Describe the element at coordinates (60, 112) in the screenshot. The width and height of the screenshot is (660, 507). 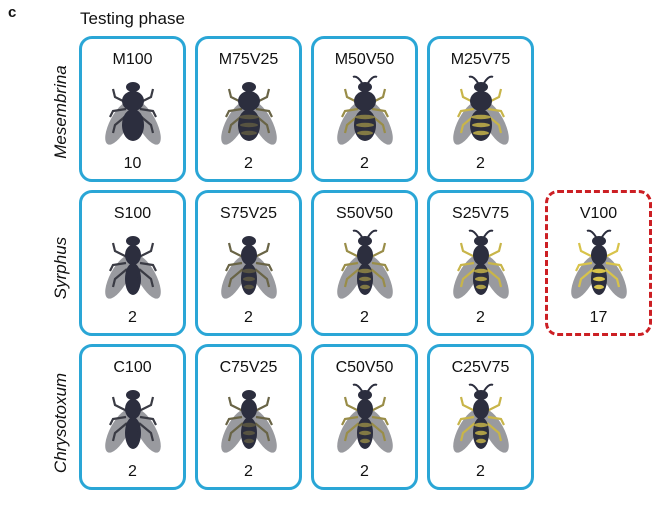
I see `row-label-mesembrina: Mesembrina` at that location.